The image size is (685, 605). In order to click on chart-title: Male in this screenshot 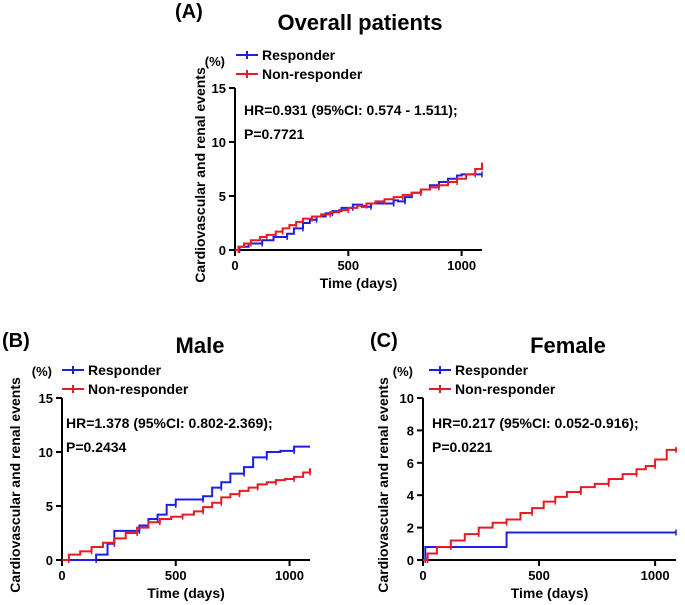, I will do `click(200, 345)`.